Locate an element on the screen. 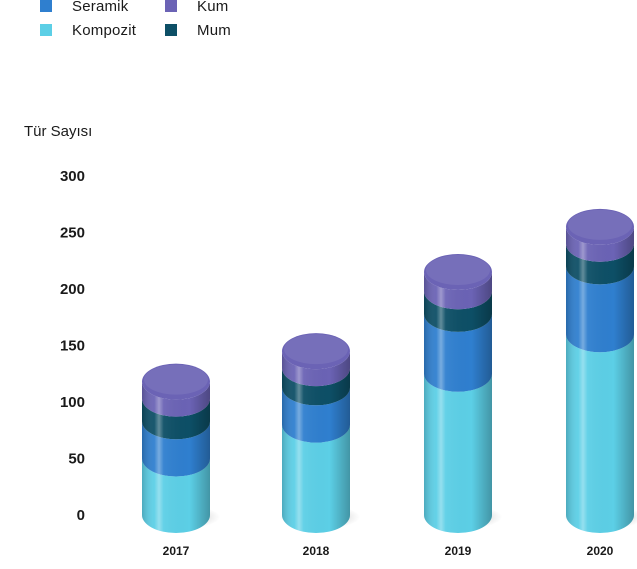 Image resolution: width=637 pixels, height=569 pixels. x-axis-ticks: 2017 2018 2019 2020 is located at coordinates (388, 551).